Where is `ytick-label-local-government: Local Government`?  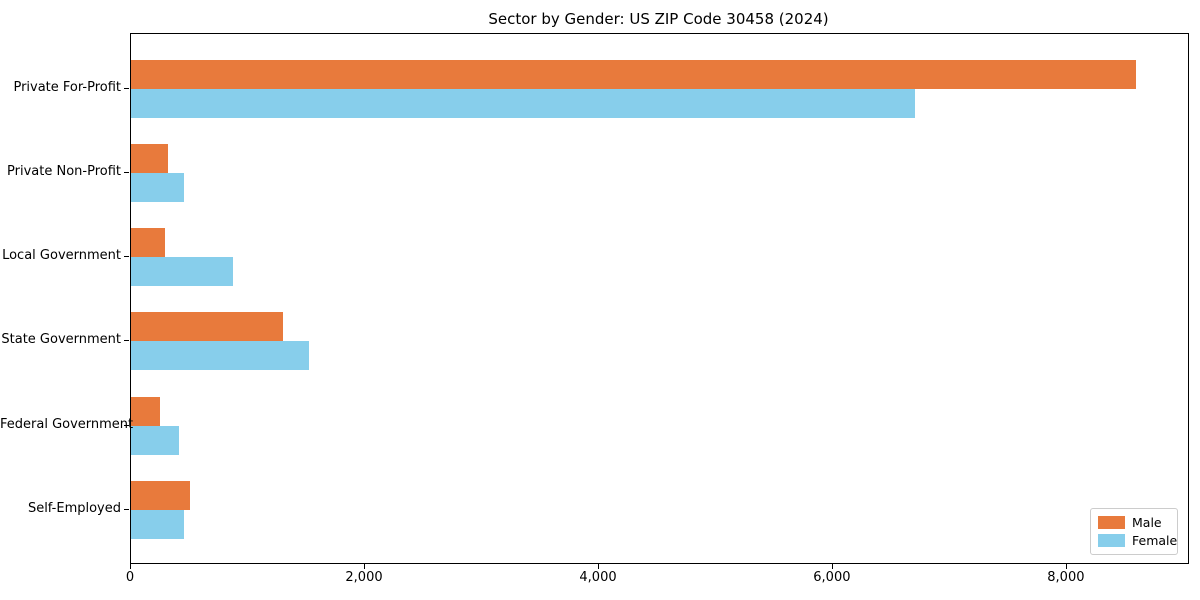
ytick-label-local-government: Local Government is located at coordinates (61, 256).